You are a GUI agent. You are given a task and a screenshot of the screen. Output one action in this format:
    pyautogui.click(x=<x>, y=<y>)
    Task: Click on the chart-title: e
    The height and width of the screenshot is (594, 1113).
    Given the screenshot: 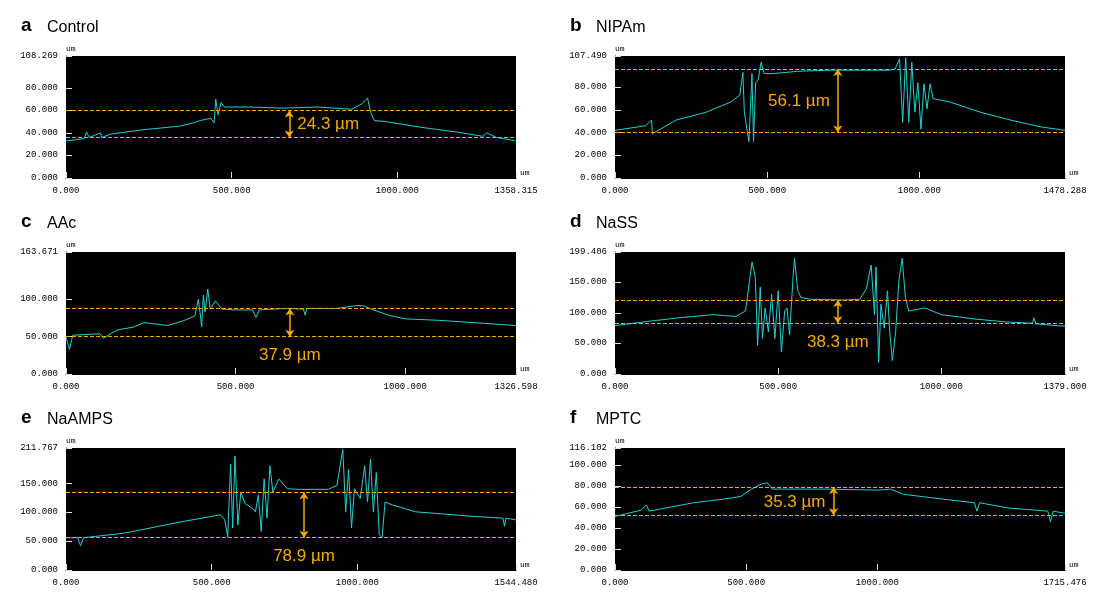 What is the action you would take?
    pyautogui.click(x=26, y=416)
    